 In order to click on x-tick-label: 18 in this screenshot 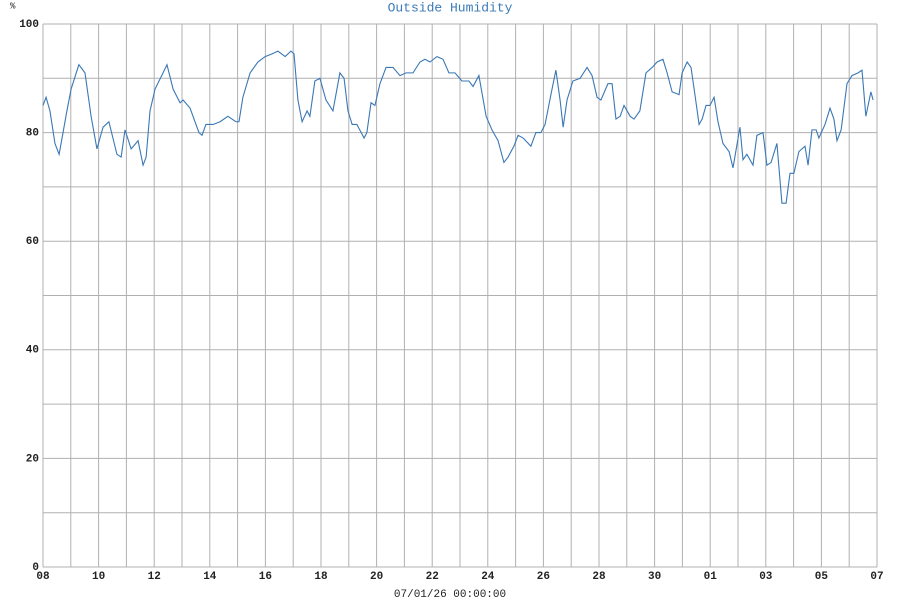, I will do `click(321, 577)`.